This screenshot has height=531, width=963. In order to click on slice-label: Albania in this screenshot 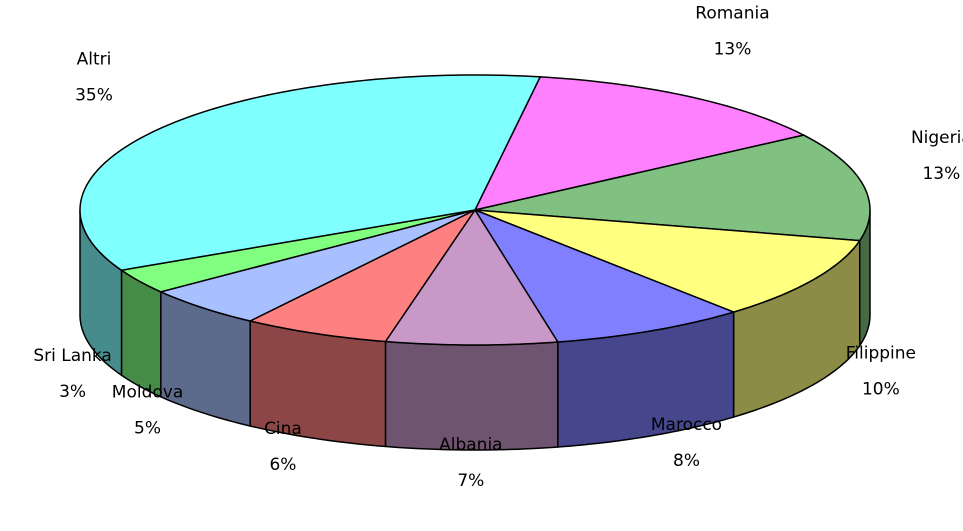, I will do `click(470, 445)`.